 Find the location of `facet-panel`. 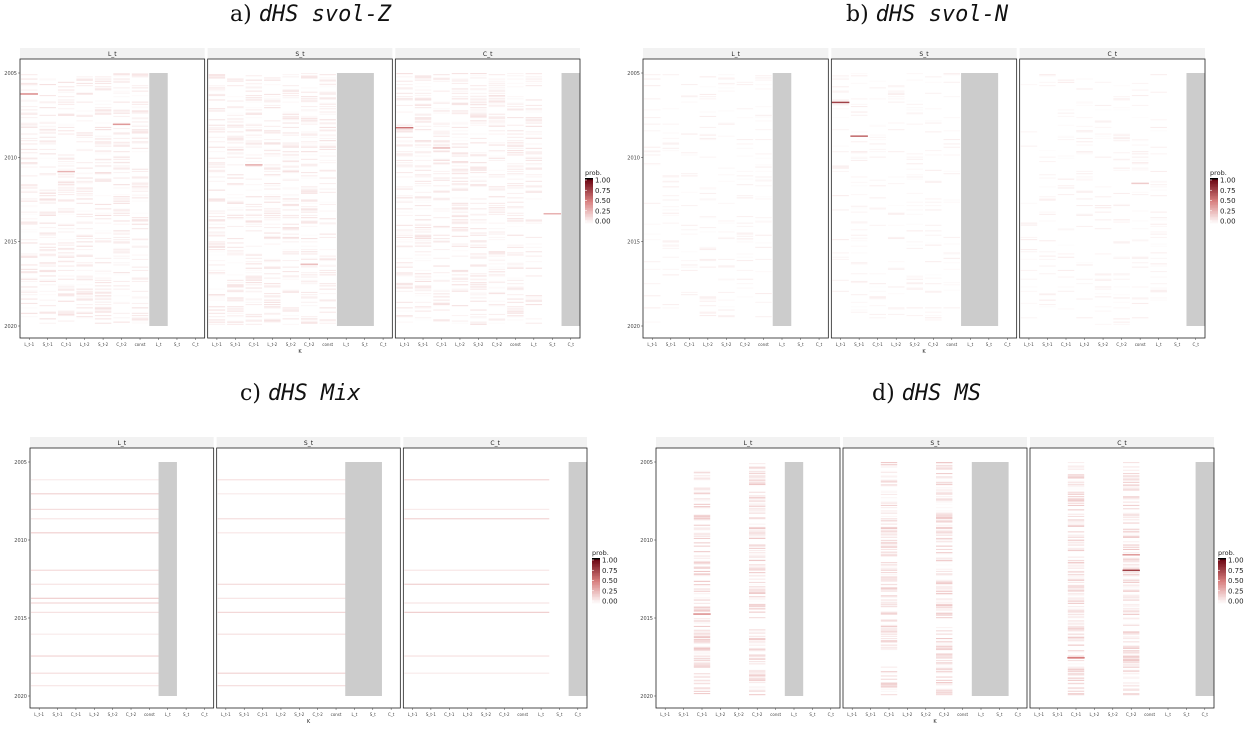

facet-panel is located at coordinates (122, 578).